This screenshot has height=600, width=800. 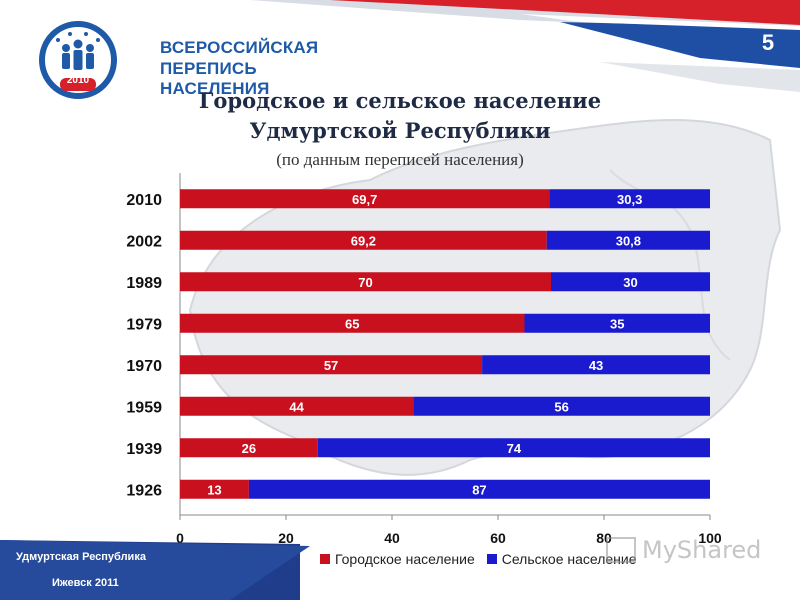 I want to click on bar-rural-1970, so click(x=596, y=365).